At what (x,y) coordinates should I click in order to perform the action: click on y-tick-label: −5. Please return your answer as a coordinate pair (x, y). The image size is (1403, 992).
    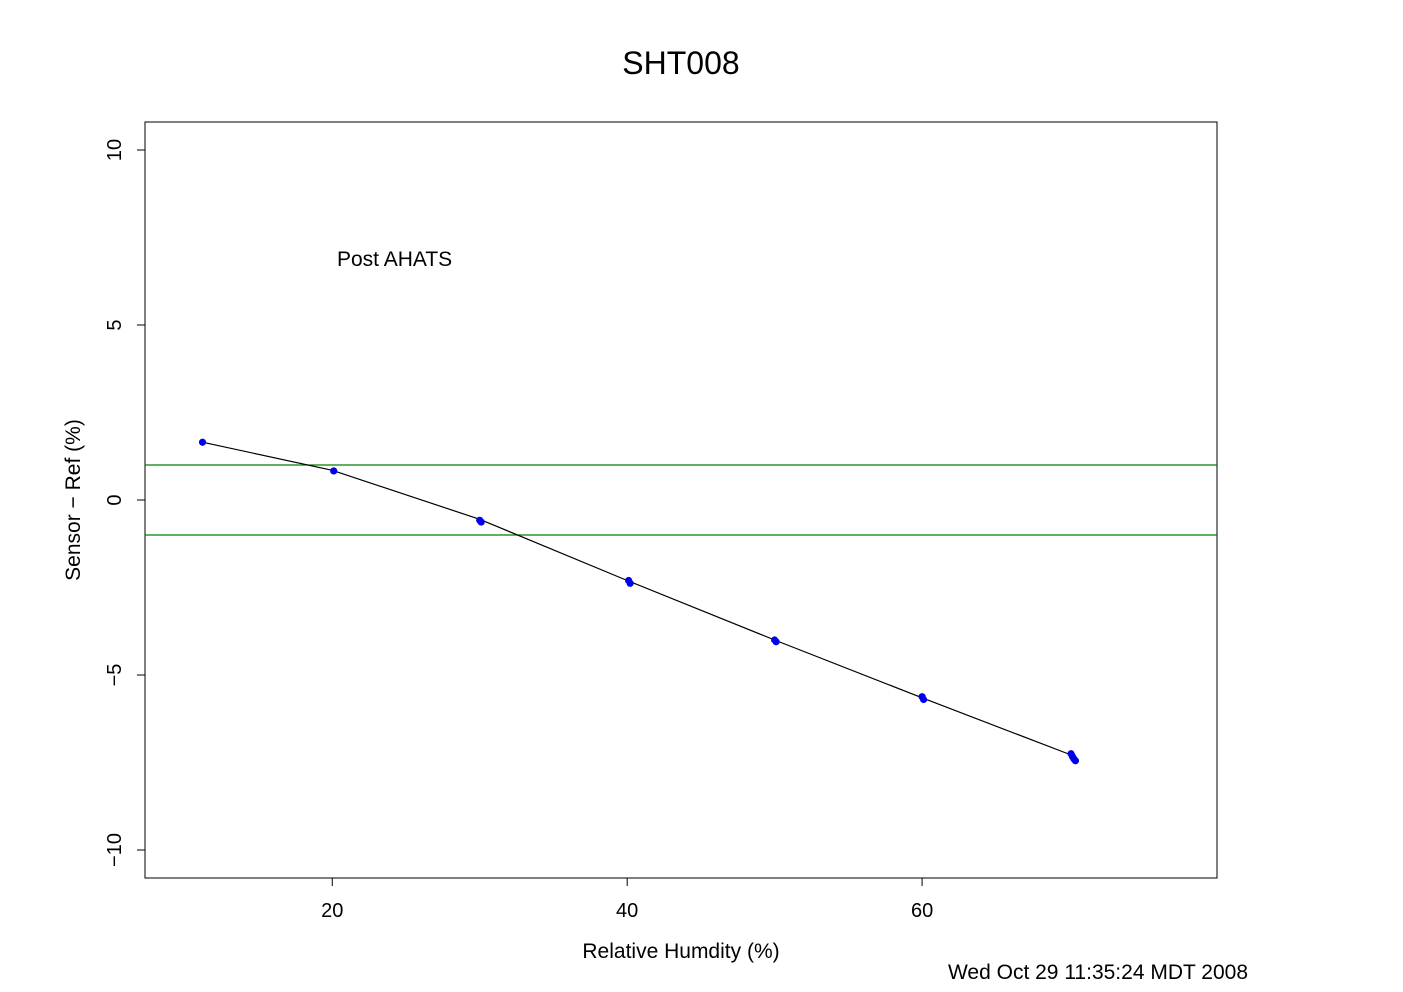
    Looking at the image, I should click on (115, 675).